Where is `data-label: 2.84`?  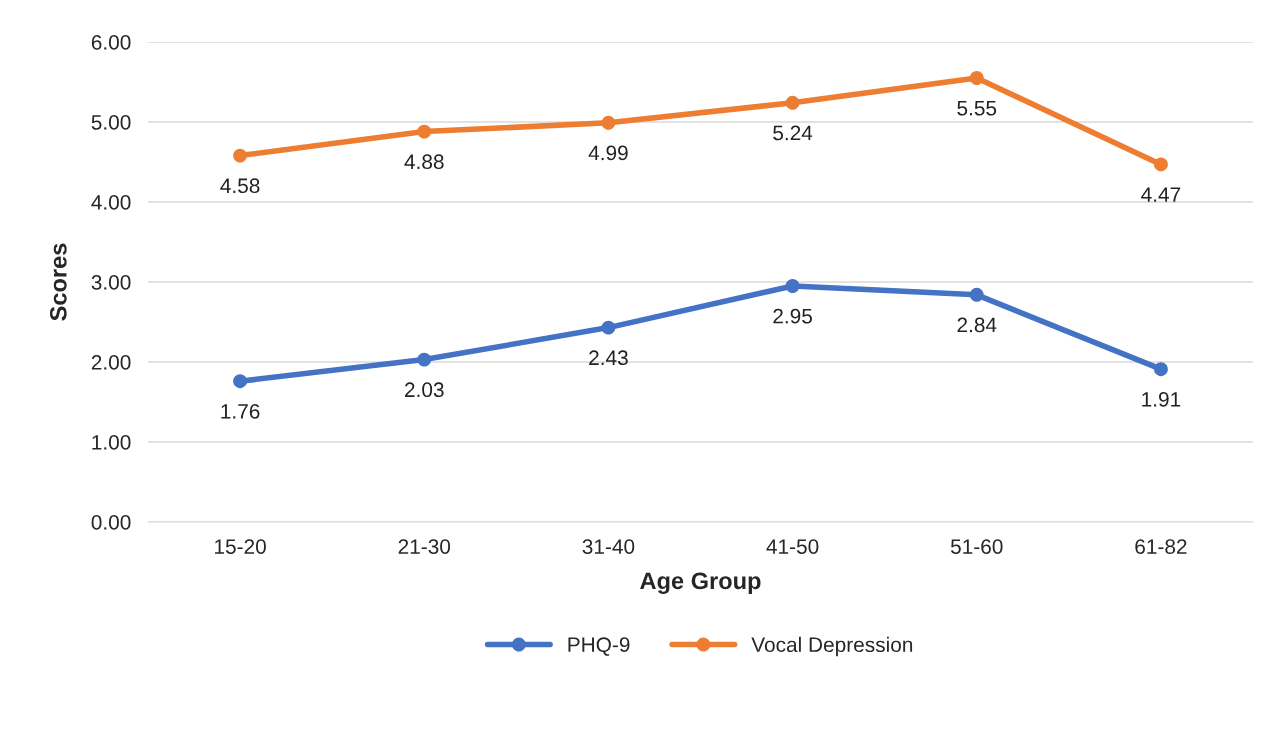
data-label: 2.84 is located at coordinates (977, 325).